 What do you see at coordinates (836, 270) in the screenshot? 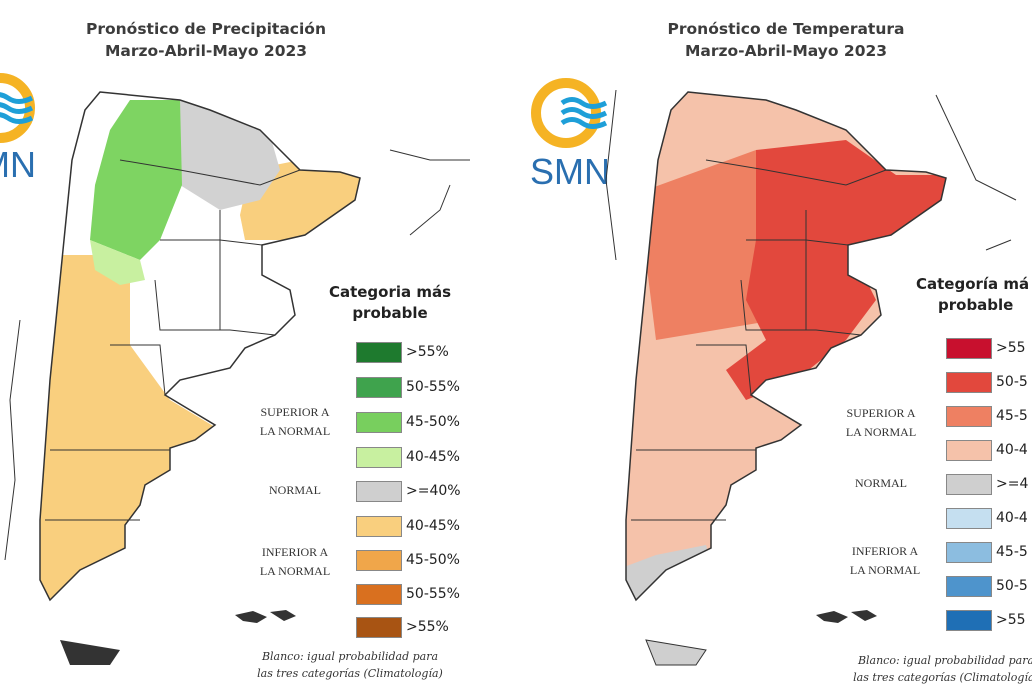
I see `above-normal-50-region` at bounding box center [836, 270].